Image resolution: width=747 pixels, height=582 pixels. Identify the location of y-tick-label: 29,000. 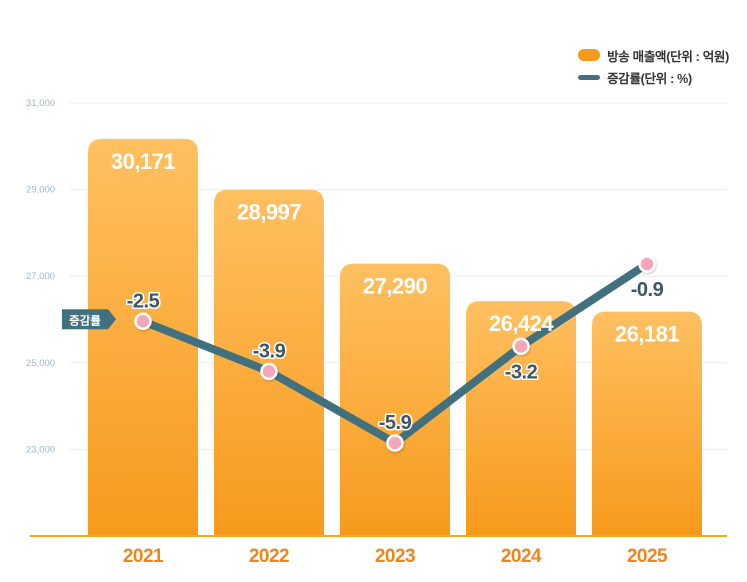
(40, 190).